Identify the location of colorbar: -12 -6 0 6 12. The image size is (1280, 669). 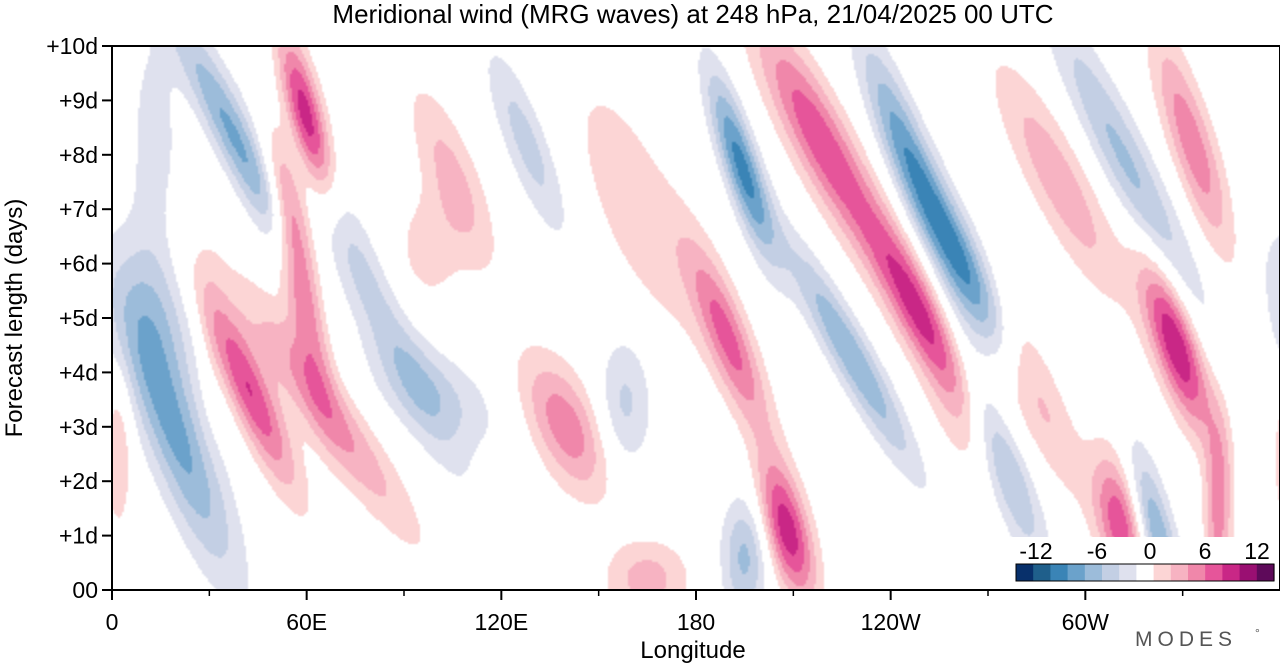
(1144, 563).